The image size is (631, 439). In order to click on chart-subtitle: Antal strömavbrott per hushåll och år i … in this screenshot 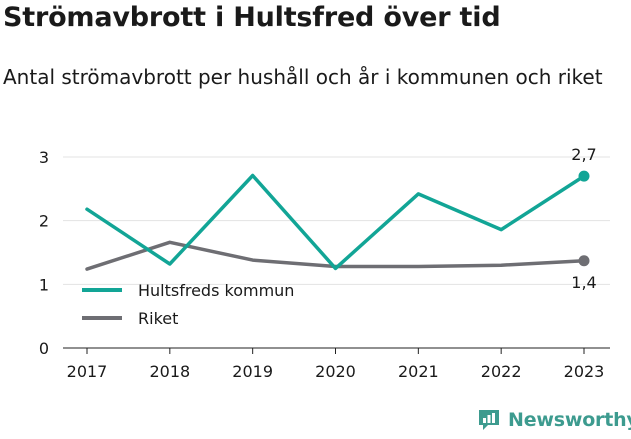, I will do `click(303, 77)`.